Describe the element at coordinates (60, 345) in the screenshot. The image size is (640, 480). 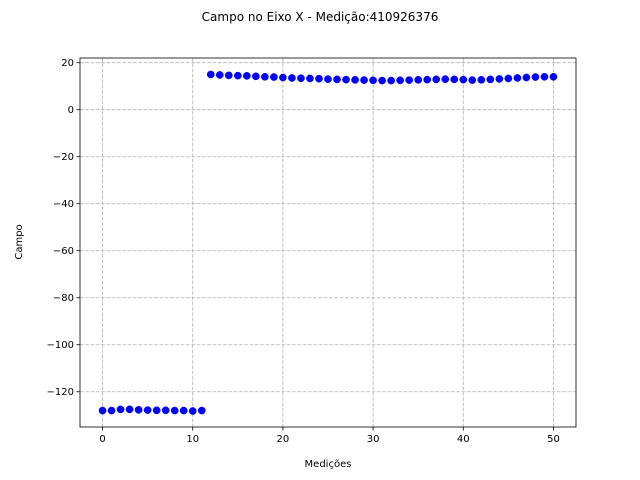
I see `y-tick-label: −100` at that location.